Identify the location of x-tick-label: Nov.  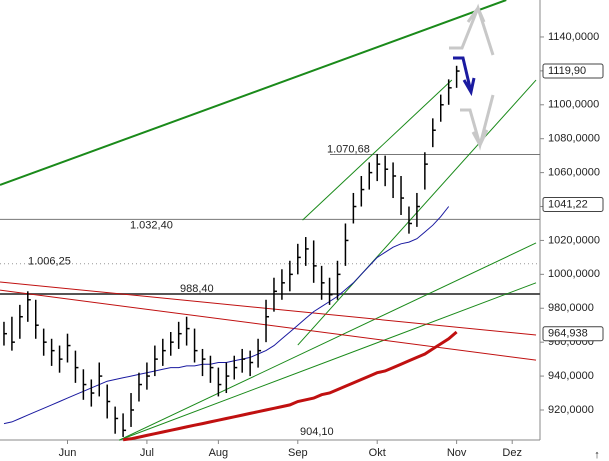
(457, 453).